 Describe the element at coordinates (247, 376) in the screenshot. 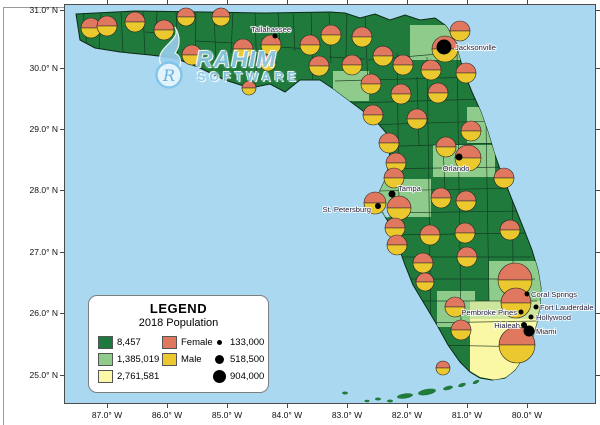

I see `legend-size-label: 904,000` at that location.